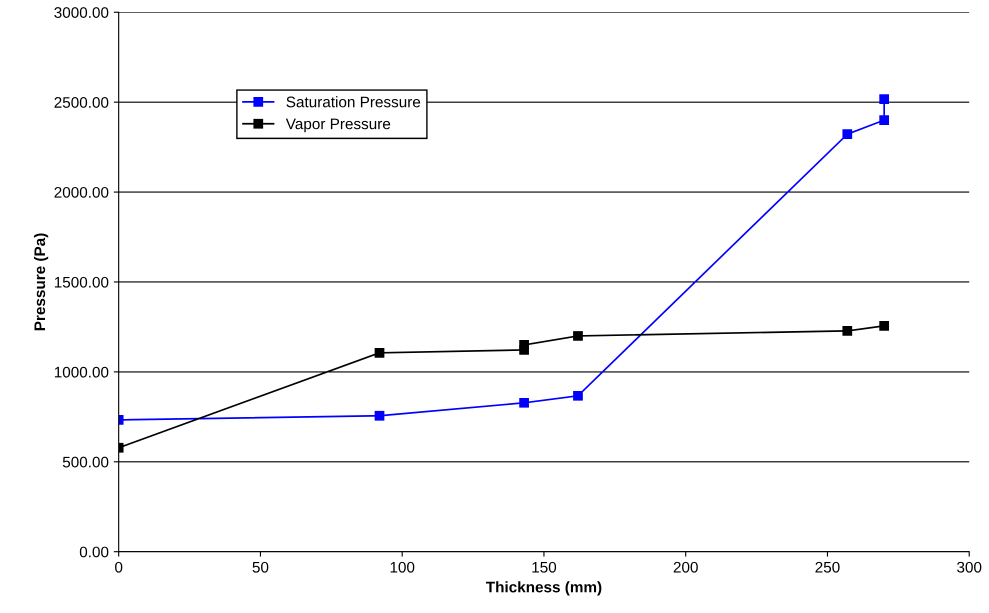  I want to click on legend-label: Saturation Pressure, so click(353, 102).